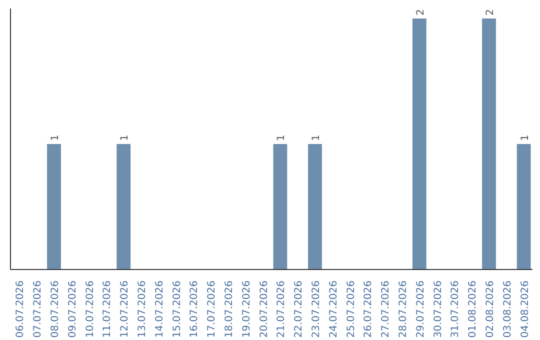 The width and height of the screenshot is (540, 340). Describe the element at coordinates (386, 309) in the screenshot. I see `x-tick-label: 27.07.2026` at that location.